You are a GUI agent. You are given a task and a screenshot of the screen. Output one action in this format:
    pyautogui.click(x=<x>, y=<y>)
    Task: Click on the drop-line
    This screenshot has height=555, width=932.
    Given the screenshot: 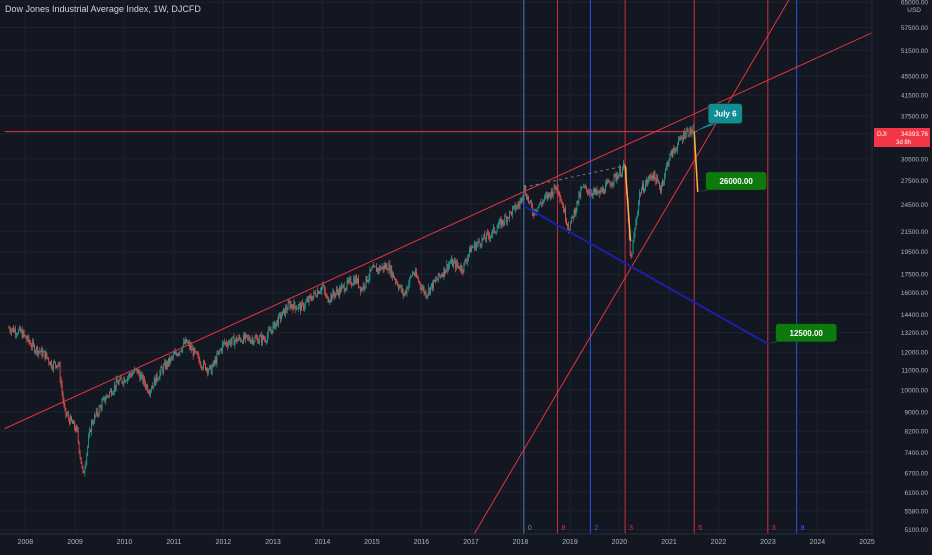 What is the action you would take?
    pyautogui.click(x=628, y=203)
    